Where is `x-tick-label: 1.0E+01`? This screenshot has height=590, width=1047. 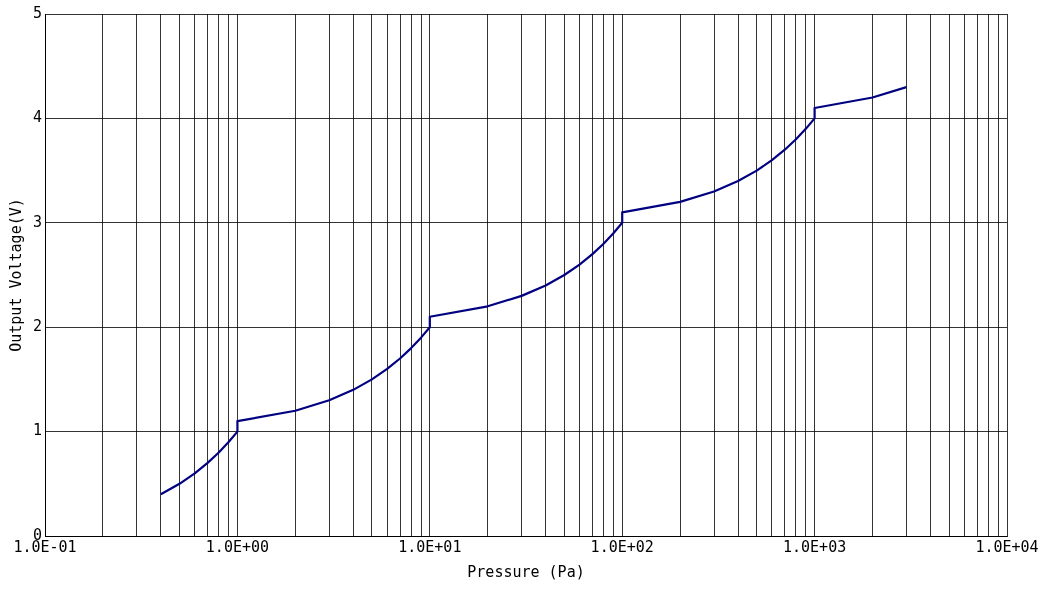
x-tick-label: 1.0E+01 is located at coordinates (430, 546).